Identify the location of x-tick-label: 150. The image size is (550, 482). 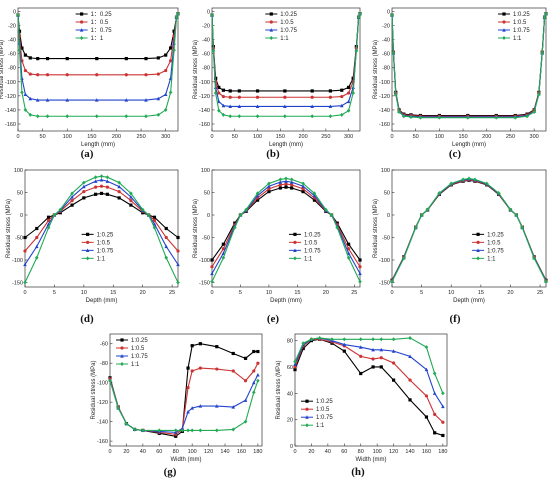
(462, 137).